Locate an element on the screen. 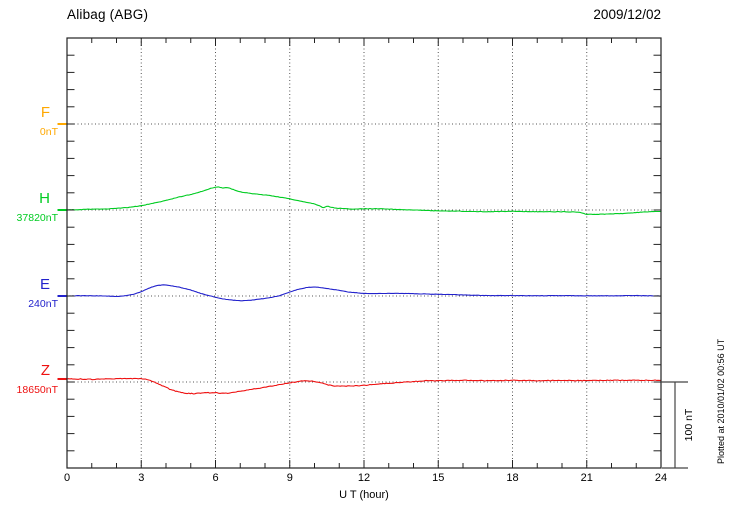  x-tick-label-18: 18 is located at coordinates (512, 478).